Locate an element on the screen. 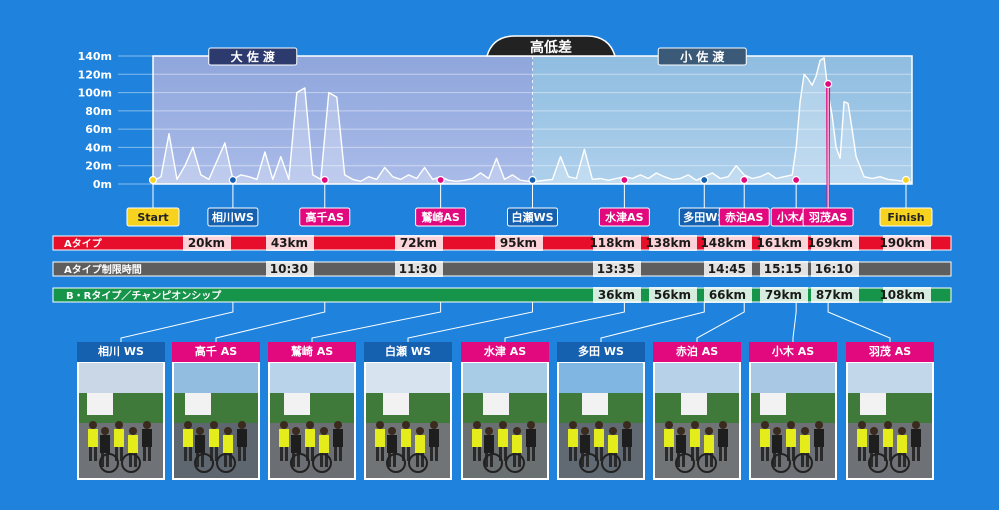 Image resolution: width=999 pixels, height=510 pixels. data-cell: 169km is located at coordinates (830, 243).